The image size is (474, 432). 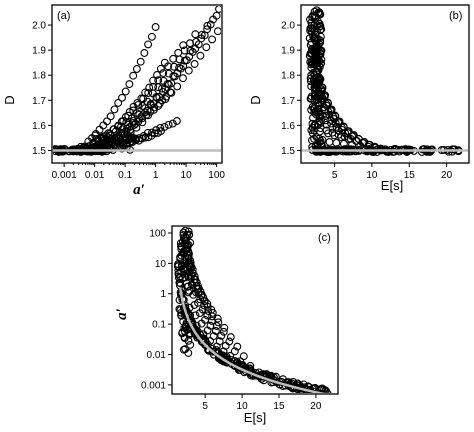 I want to click on y-tick-label: 1.8, so click(x=288, y=76).